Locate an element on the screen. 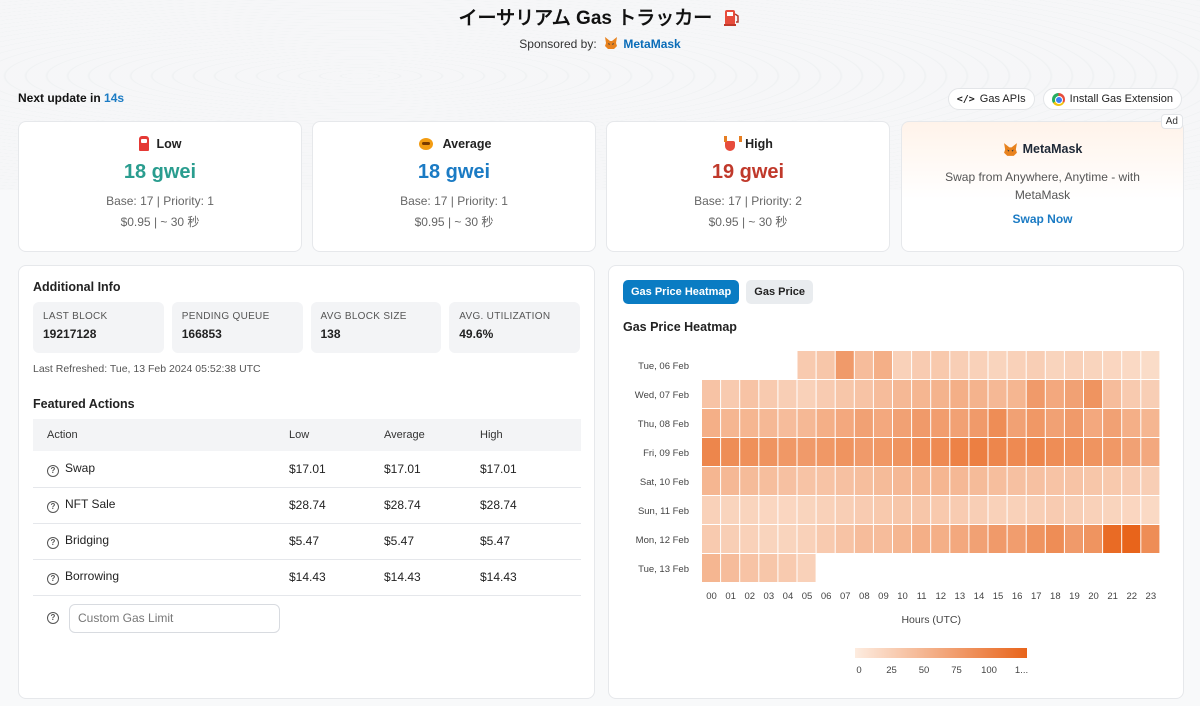 Image resolution: width=1200 pixels, height=706 pixels. cost-average: $14.43 is located at coordinates (418, 577).